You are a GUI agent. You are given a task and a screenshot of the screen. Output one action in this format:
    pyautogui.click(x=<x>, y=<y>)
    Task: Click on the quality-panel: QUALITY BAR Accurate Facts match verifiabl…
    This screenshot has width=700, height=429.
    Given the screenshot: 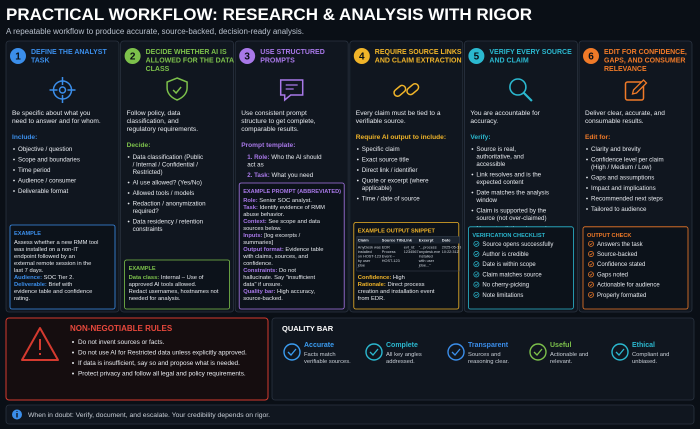 What is the action you would take?
    pyautogui.click(x=483, y=359)
    